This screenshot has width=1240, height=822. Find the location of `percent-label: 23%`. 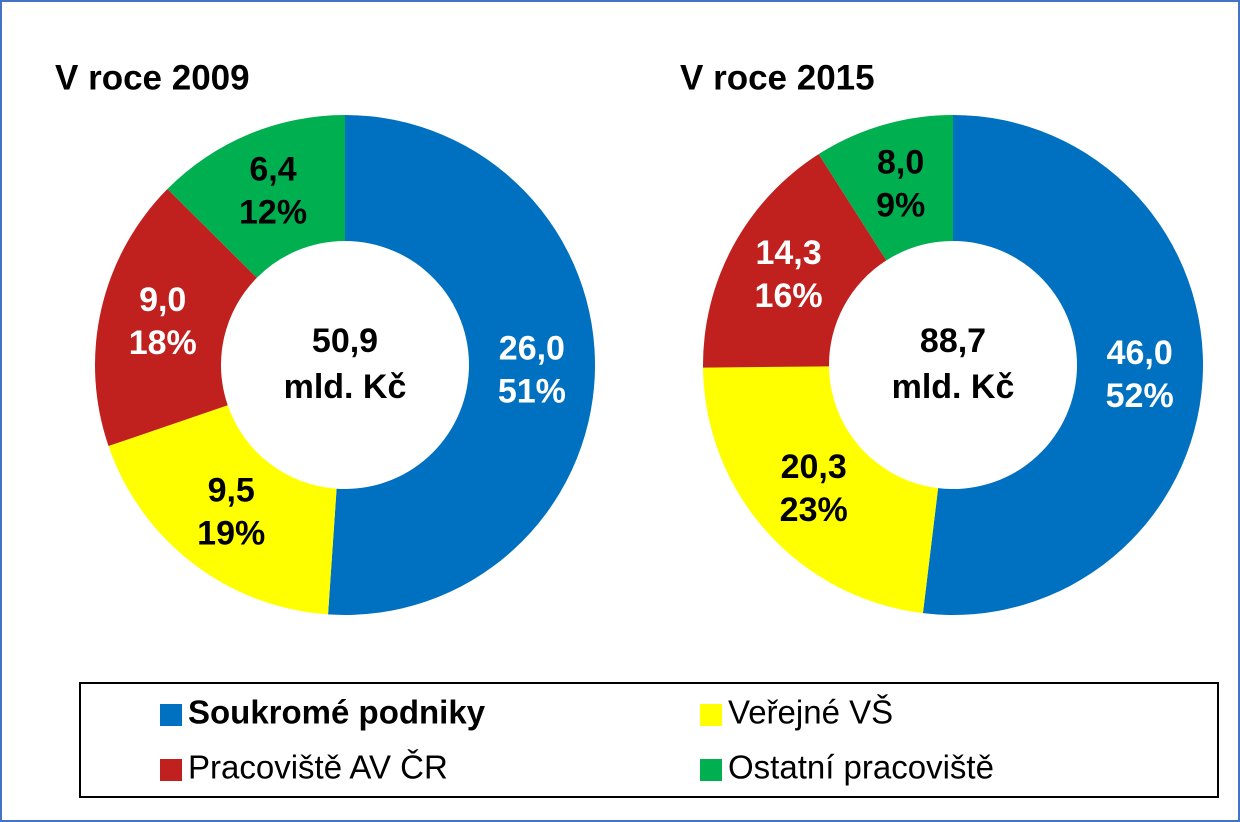

percent-label: 23% is located at coordinates (814, 510).